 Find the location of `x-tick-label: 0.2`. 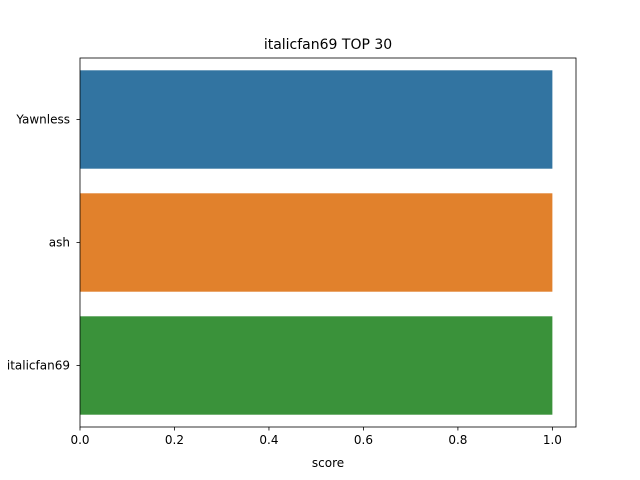

x-tick-label: 0.2 is located at coordinates (174, 440).